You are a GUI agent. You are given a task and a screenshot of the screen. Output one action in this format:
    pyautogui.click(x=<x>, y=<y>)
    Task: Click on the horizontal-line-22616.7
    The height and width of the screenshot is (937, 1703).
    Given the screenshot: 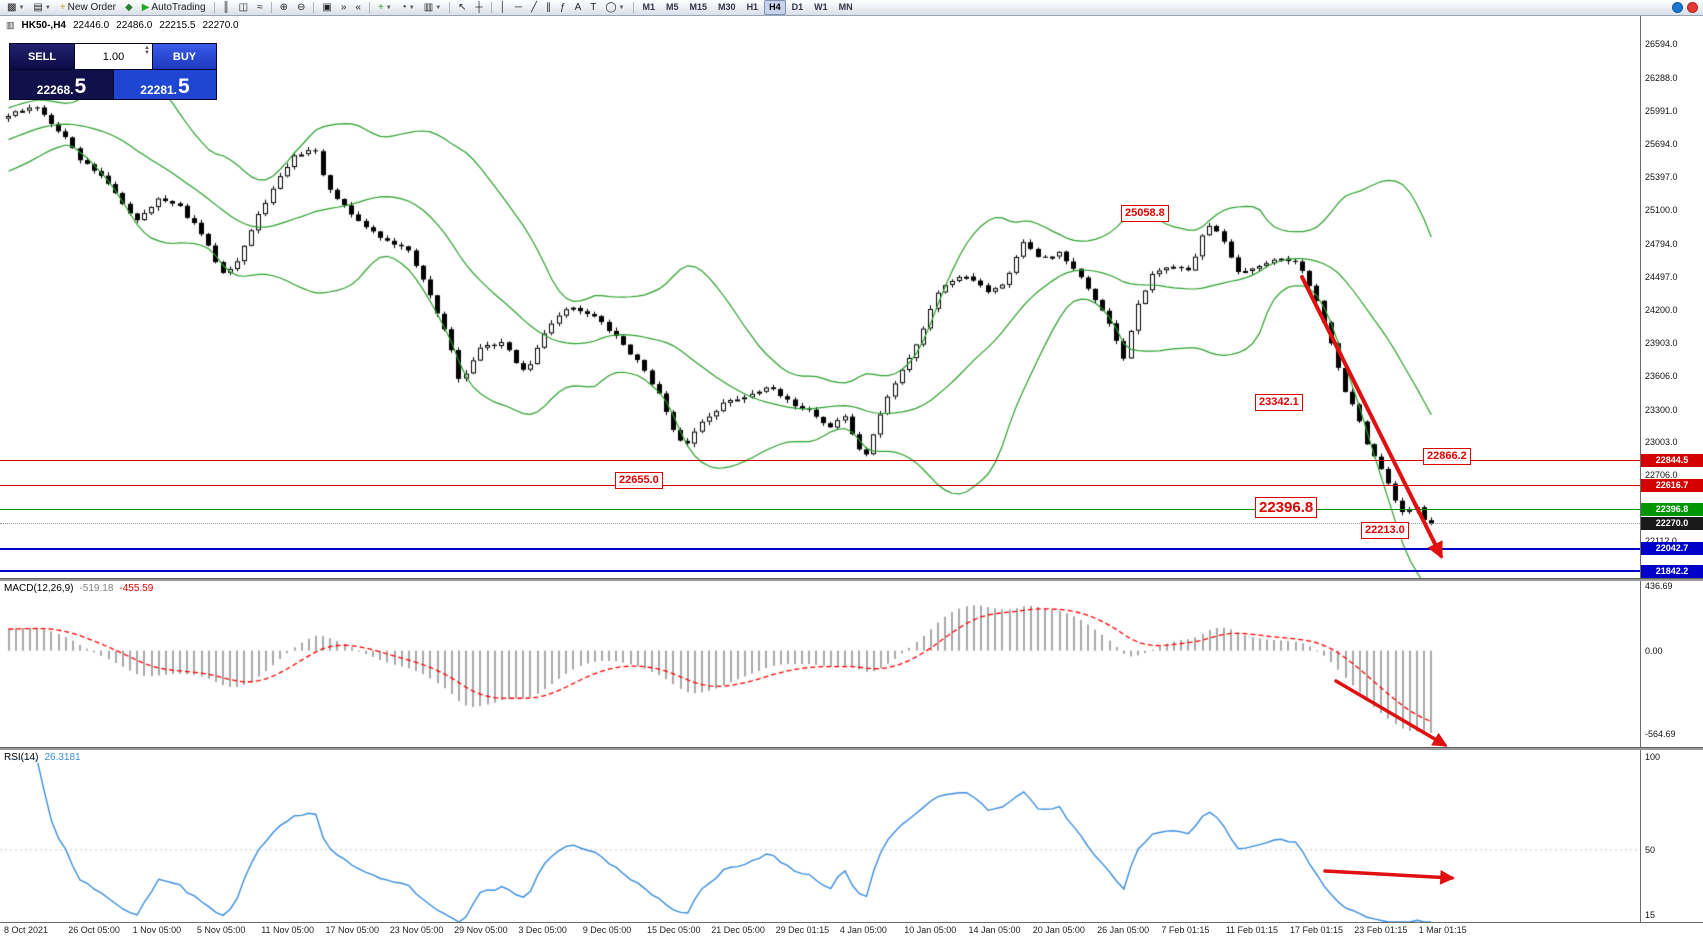 What is the action you would take?
    pyautogui.click(x=820, y=485)
    